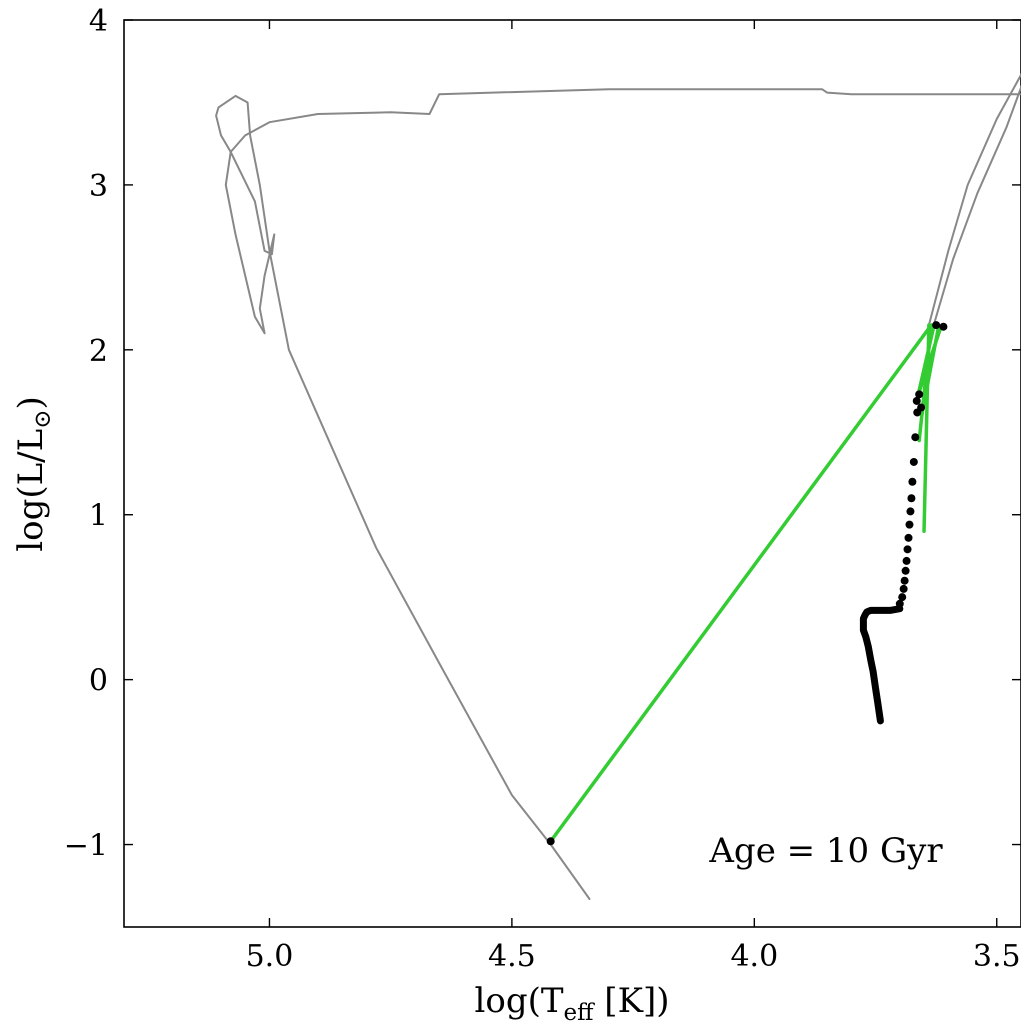 This screenshot has height=1025, width=1021. What do you see at coordinates (881, 665) in the screenshot?
I see `main-sequence-curve` at bounding box center [881, 665].